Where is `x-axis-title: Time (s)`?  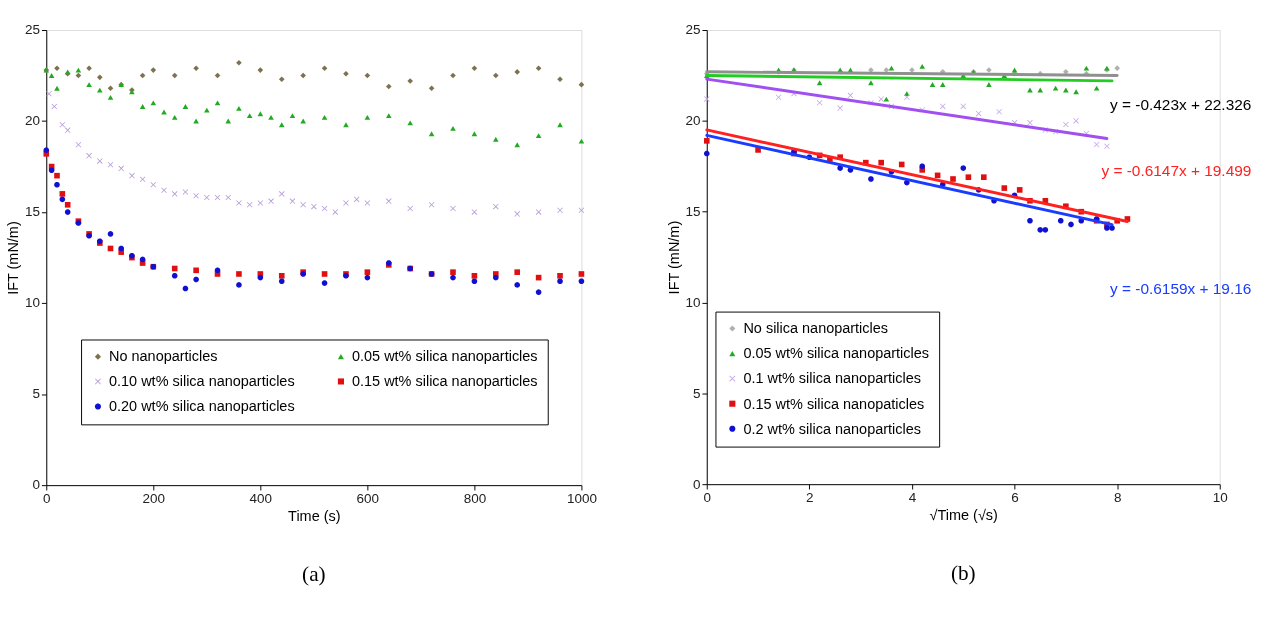
x-axis-title: Time (s) is located at coordinates (314, 516).